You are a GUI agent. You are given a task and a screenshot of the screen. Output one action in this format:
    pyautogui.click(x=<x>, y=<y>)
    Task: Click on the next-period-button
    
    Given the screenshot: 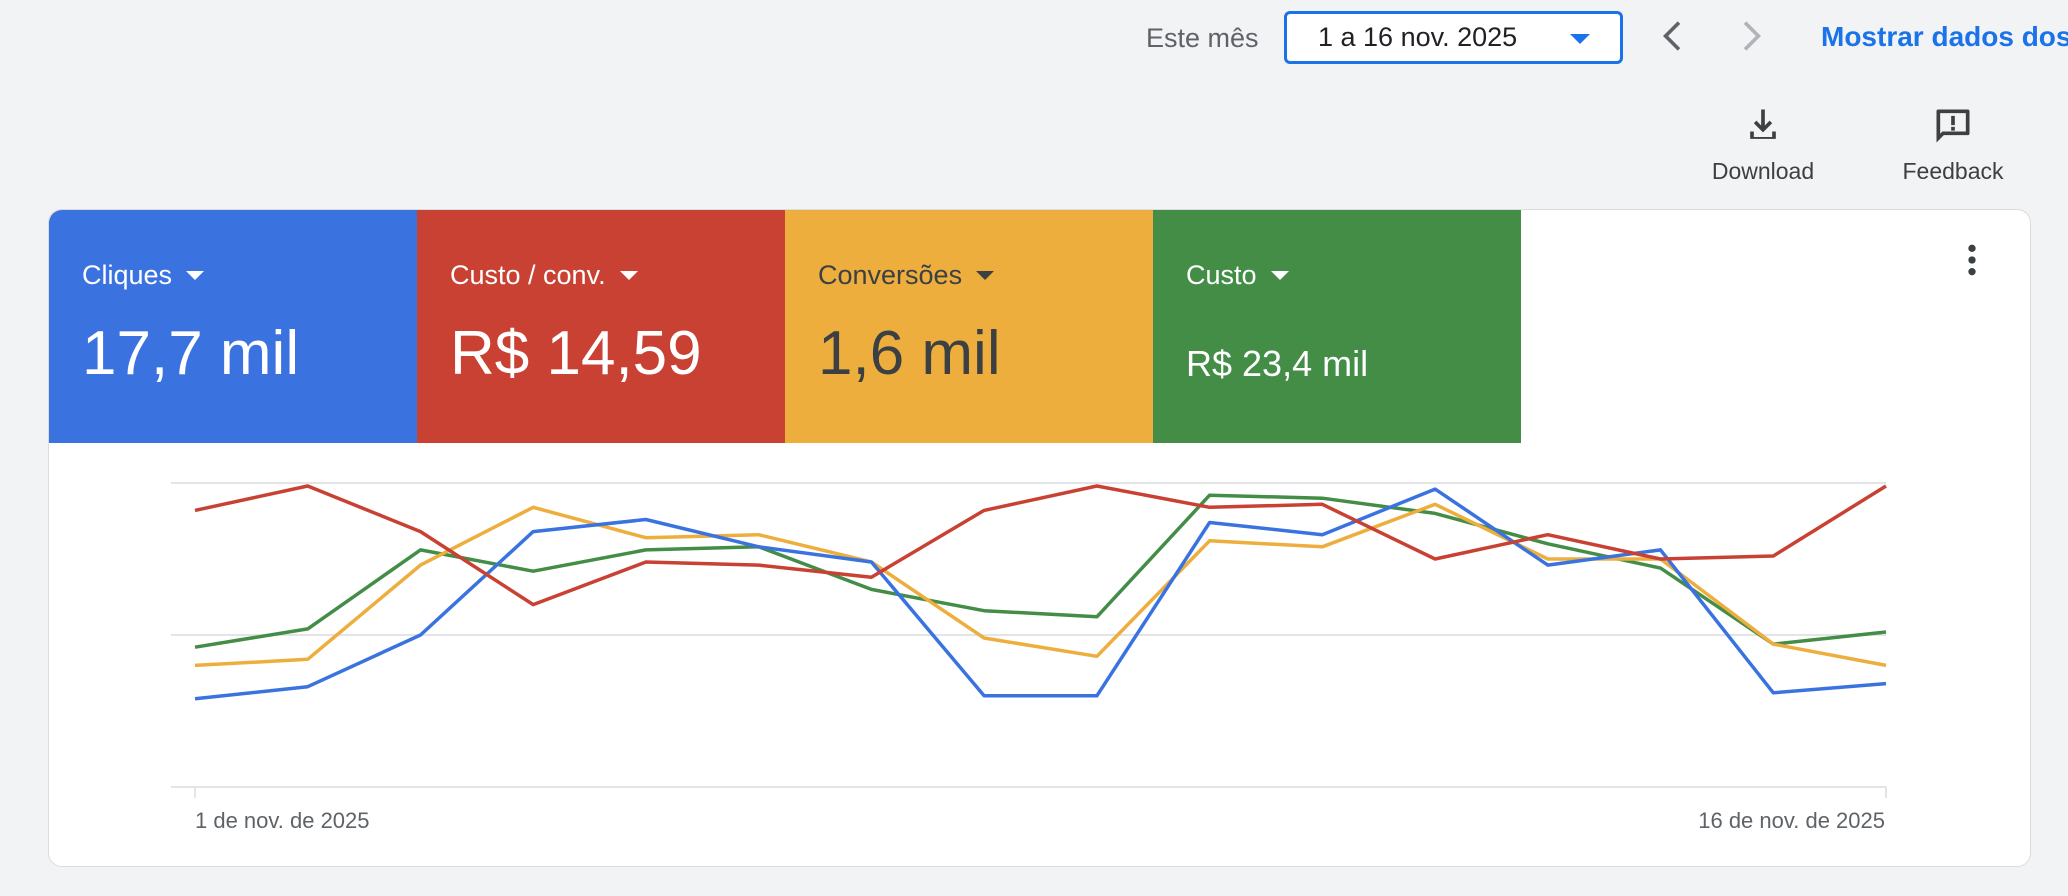 What is the action you would take?
    pyautogui.click(x=1750, y=36)
    